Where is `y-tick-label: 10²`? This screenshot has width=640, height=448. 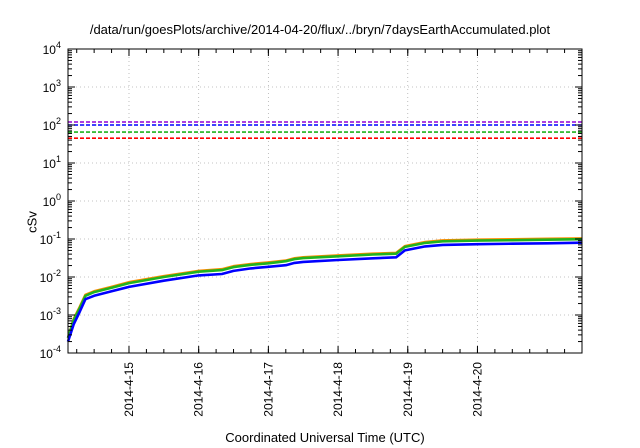
y-tick-label: 10² is located at coordinates (52, 124).